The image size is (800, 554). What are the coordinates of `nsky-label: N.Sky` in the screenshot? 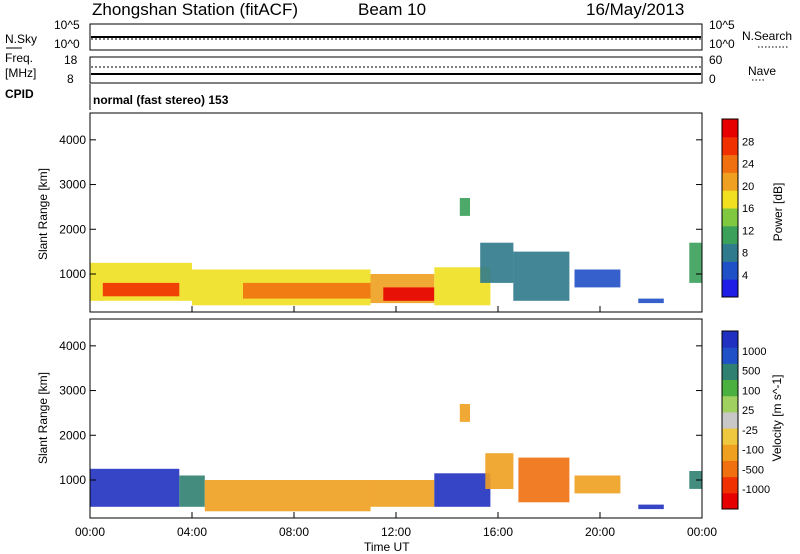 It's located at (21, 39).